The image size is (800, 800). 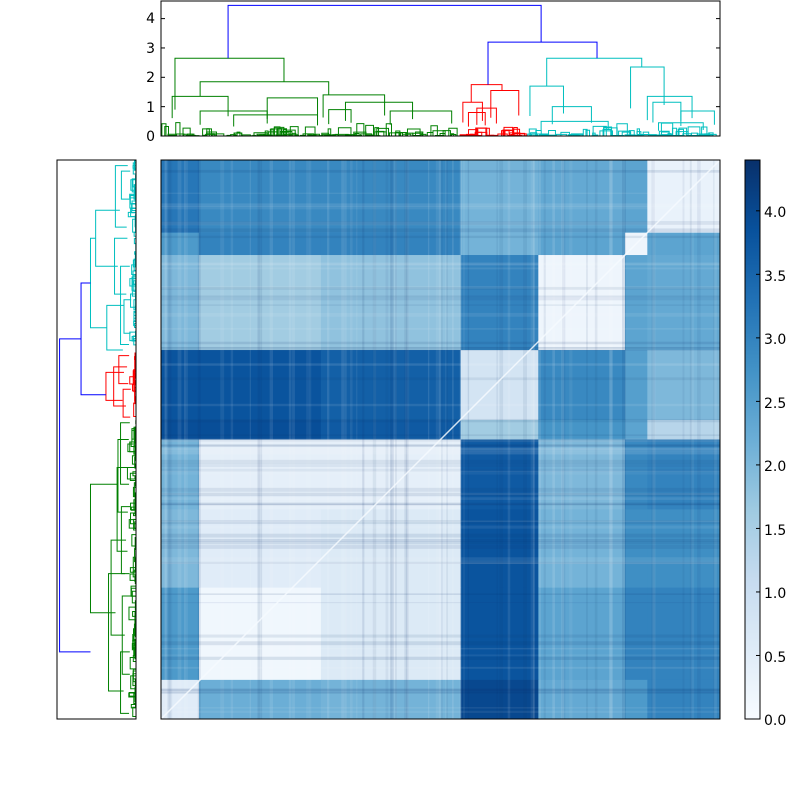 I want to click on colorbar-tick-label: 2.0, so click(x=775, y=467).